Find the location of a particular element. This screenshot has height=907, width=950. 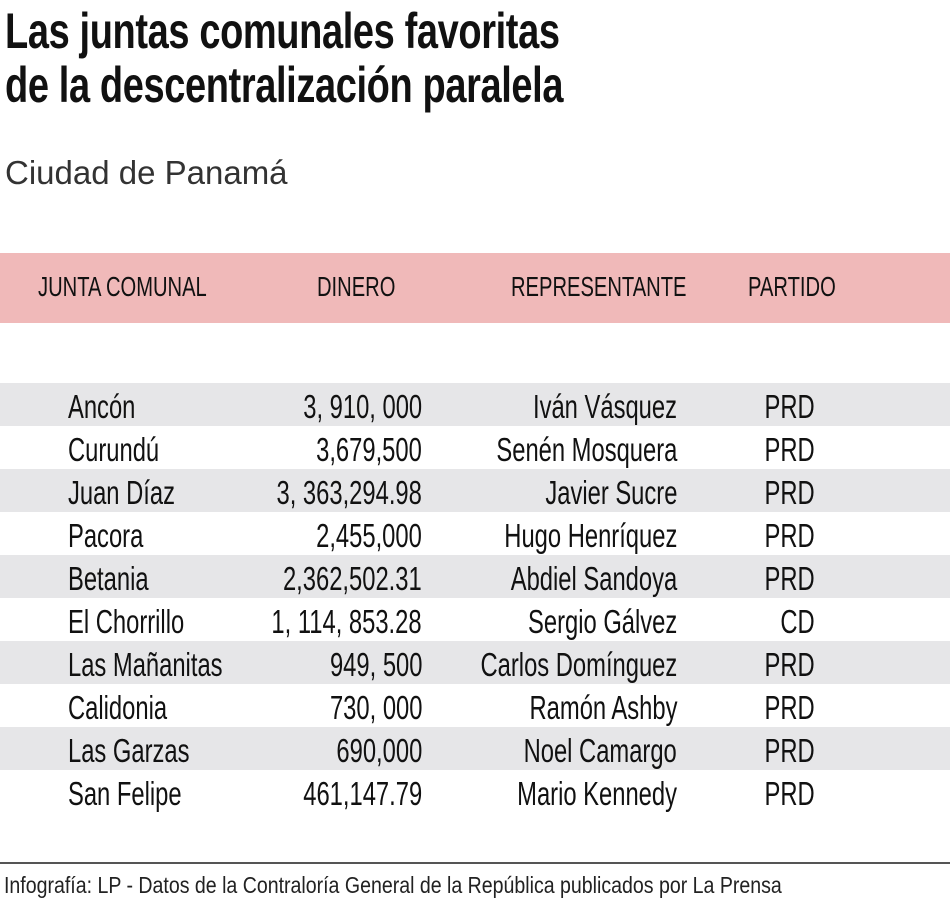

dinero-cell-text: 3,679,500 is located at coordinates (369, 449).